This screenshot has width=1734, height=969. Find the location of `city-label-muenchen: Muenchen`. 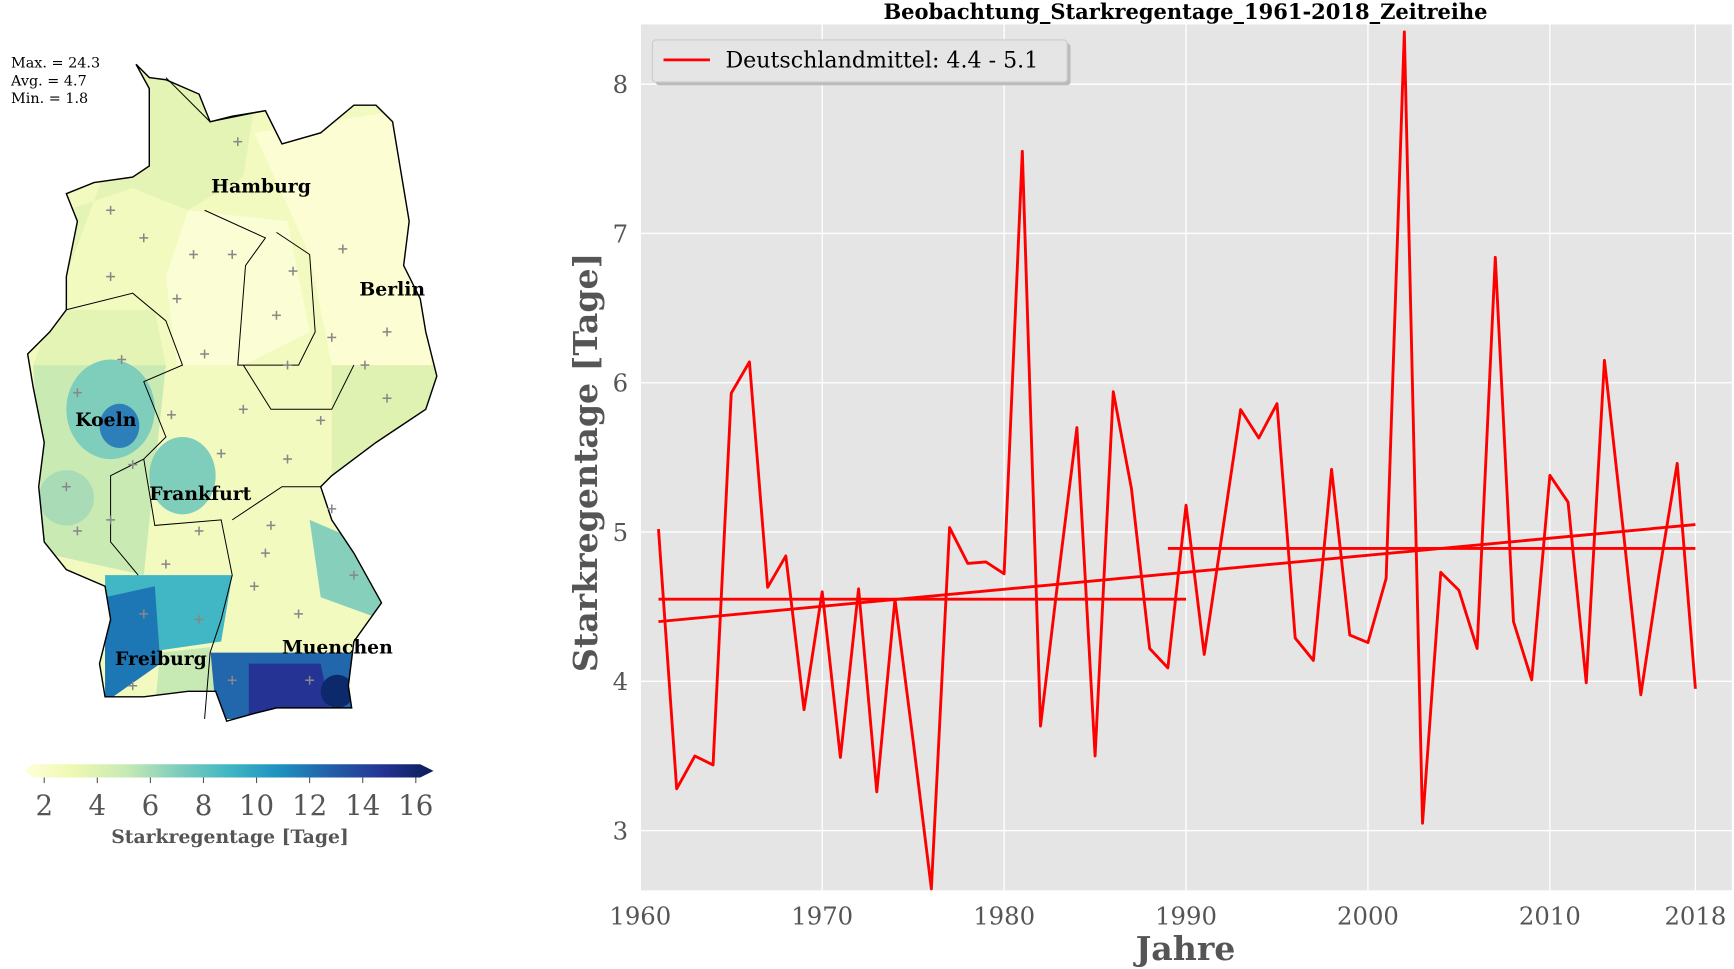

city-label-muenchen: Muenchen is located at coordinates (337, 648).